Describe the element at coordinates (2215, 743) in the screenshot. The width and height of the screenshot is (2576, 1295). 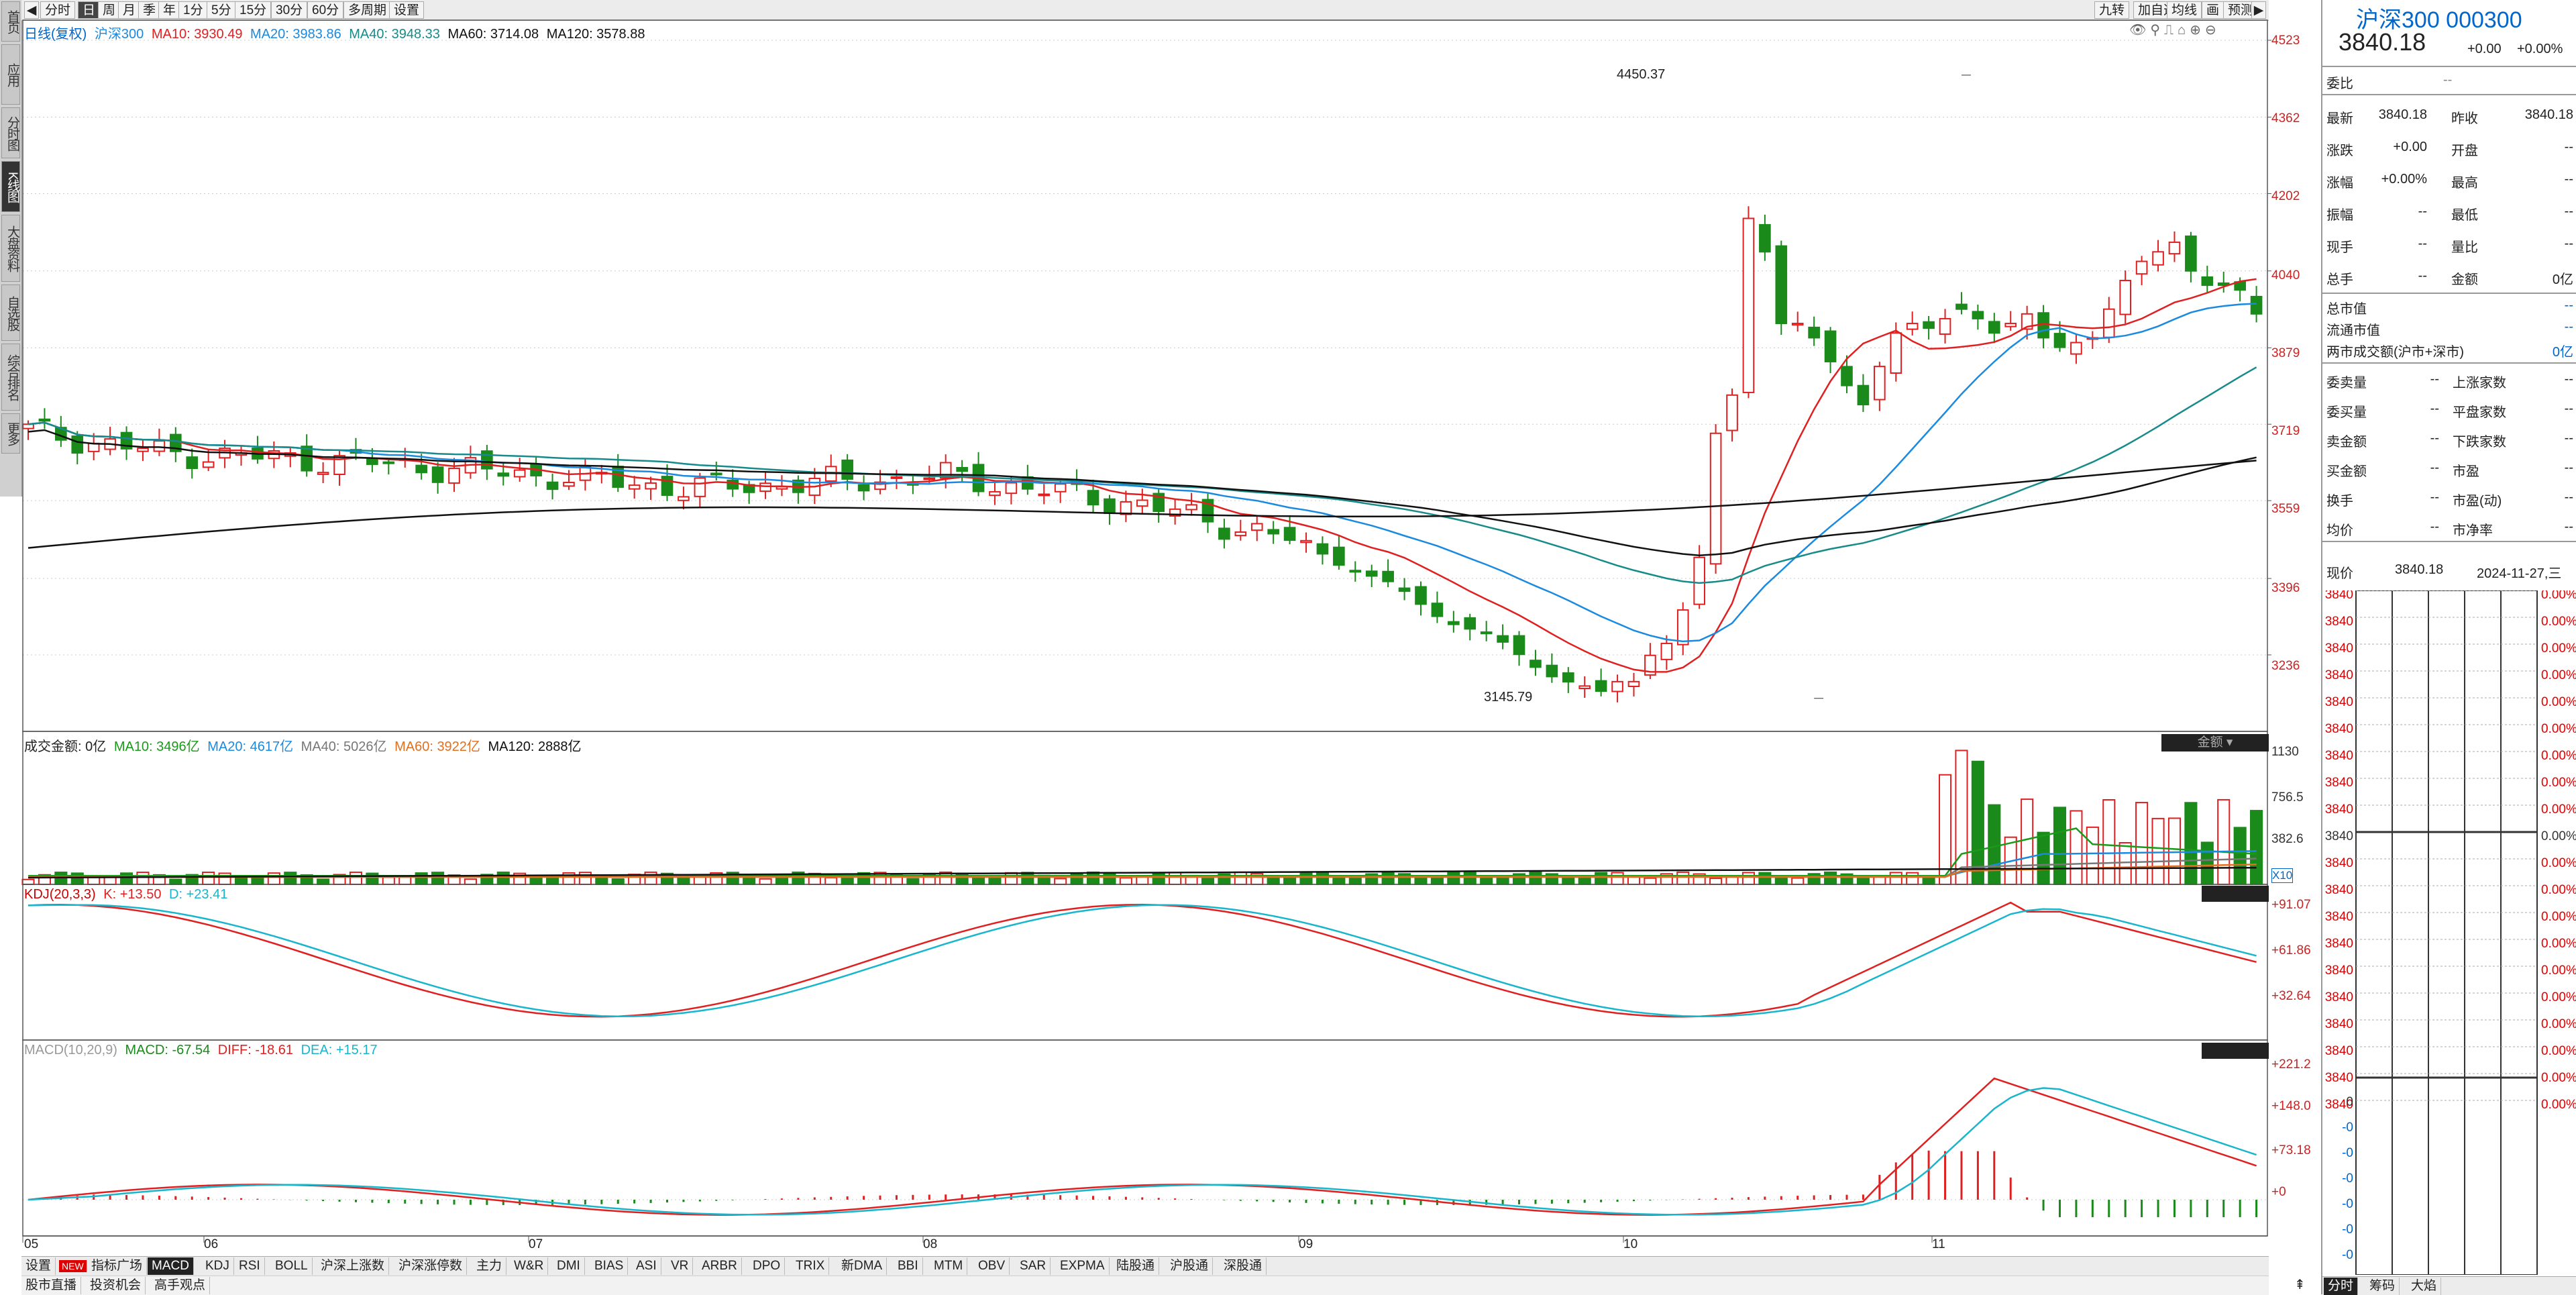
I see `volume-amount-dropdown: 金额 ▾` at that location.